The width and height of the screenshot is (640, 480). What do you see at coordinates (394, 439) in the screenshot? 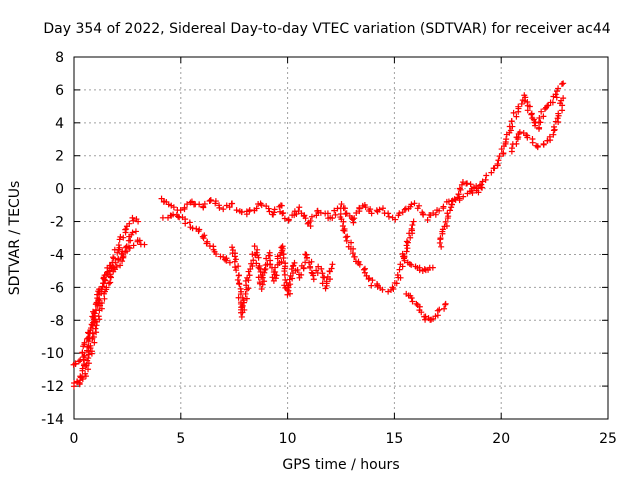
I see `x-tick-label: 15` at bounding box center [394, 439].